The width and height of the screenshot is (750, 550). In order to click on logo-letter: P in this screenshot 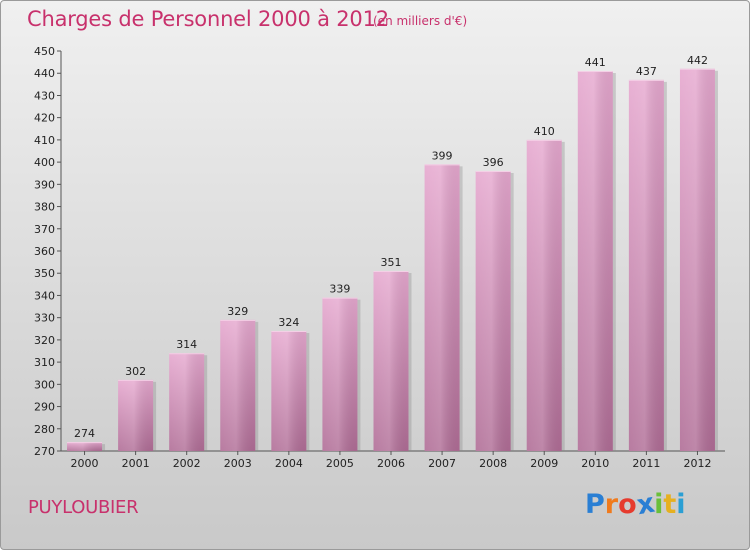, I will do `click(595, 504)`.